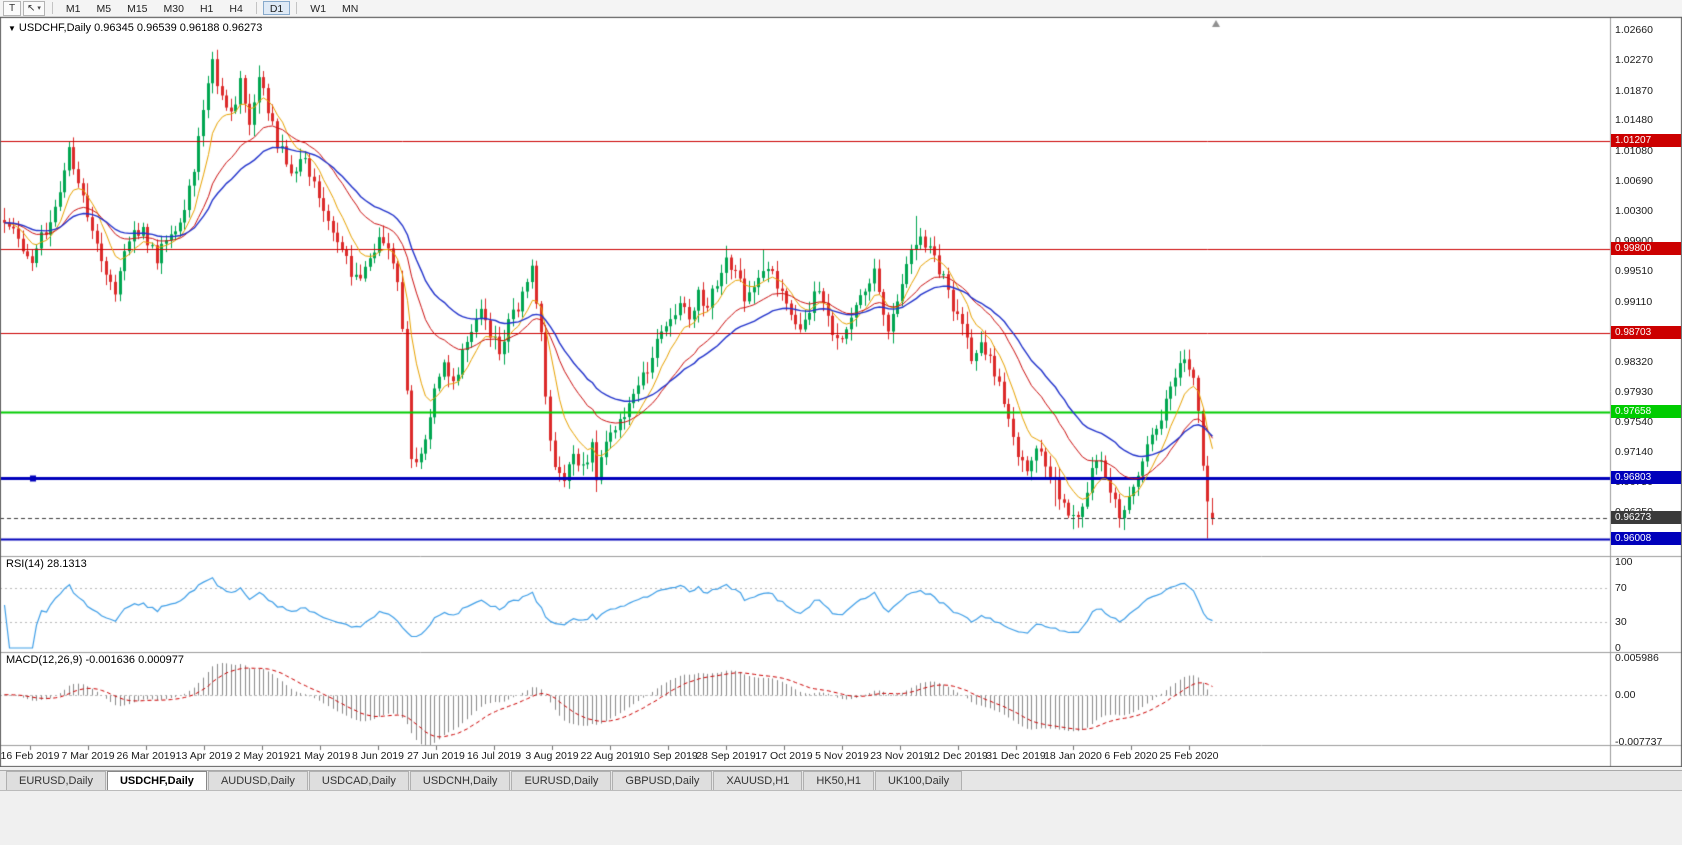 Image resolution: width=1682 pixels, height=845 pixels. Describe the element at coordinates (900, 756) in the screenshot. I see `date-axis-label: 23 Nov 2019` at that location.